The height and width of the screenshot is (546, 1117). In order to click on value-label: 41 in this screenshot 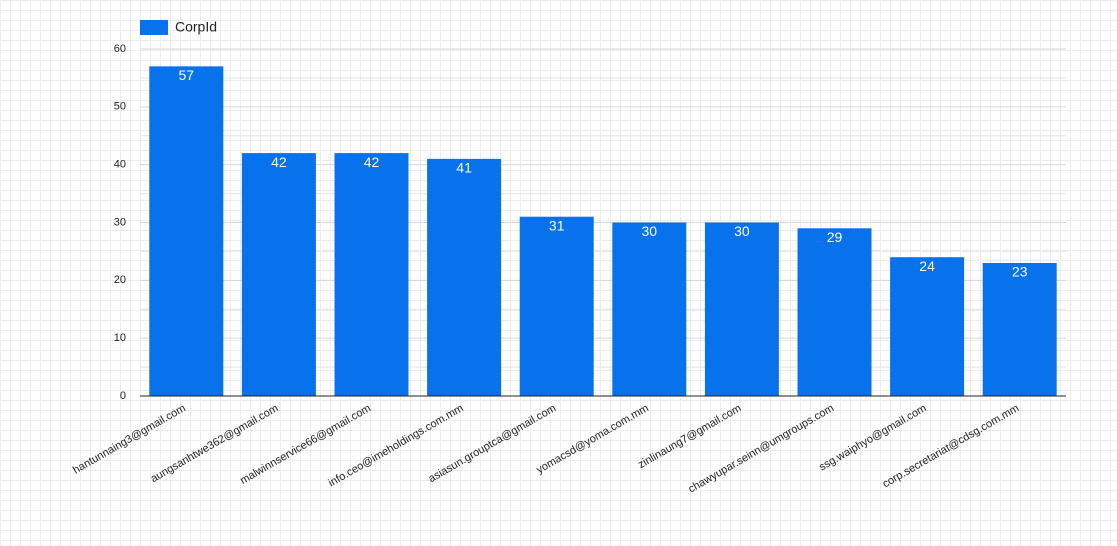, I will do `click(464, 168)`.